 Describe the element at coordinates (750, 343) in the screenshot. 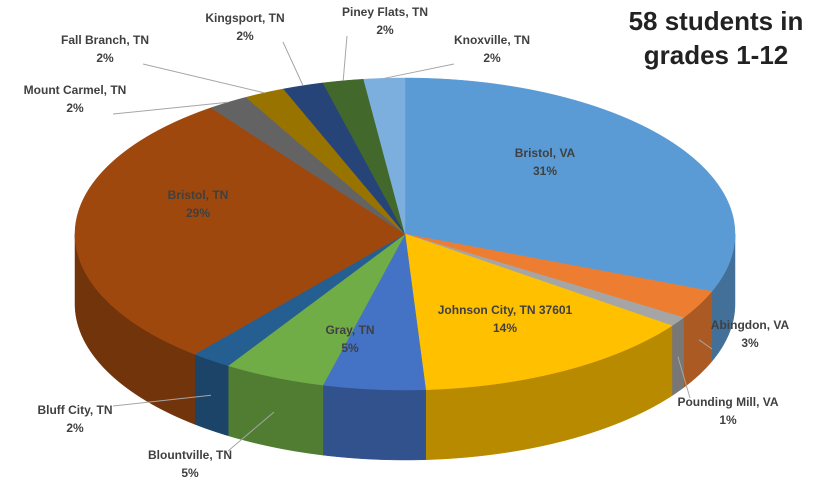

I see `slice-value-label: 3%` at that location.